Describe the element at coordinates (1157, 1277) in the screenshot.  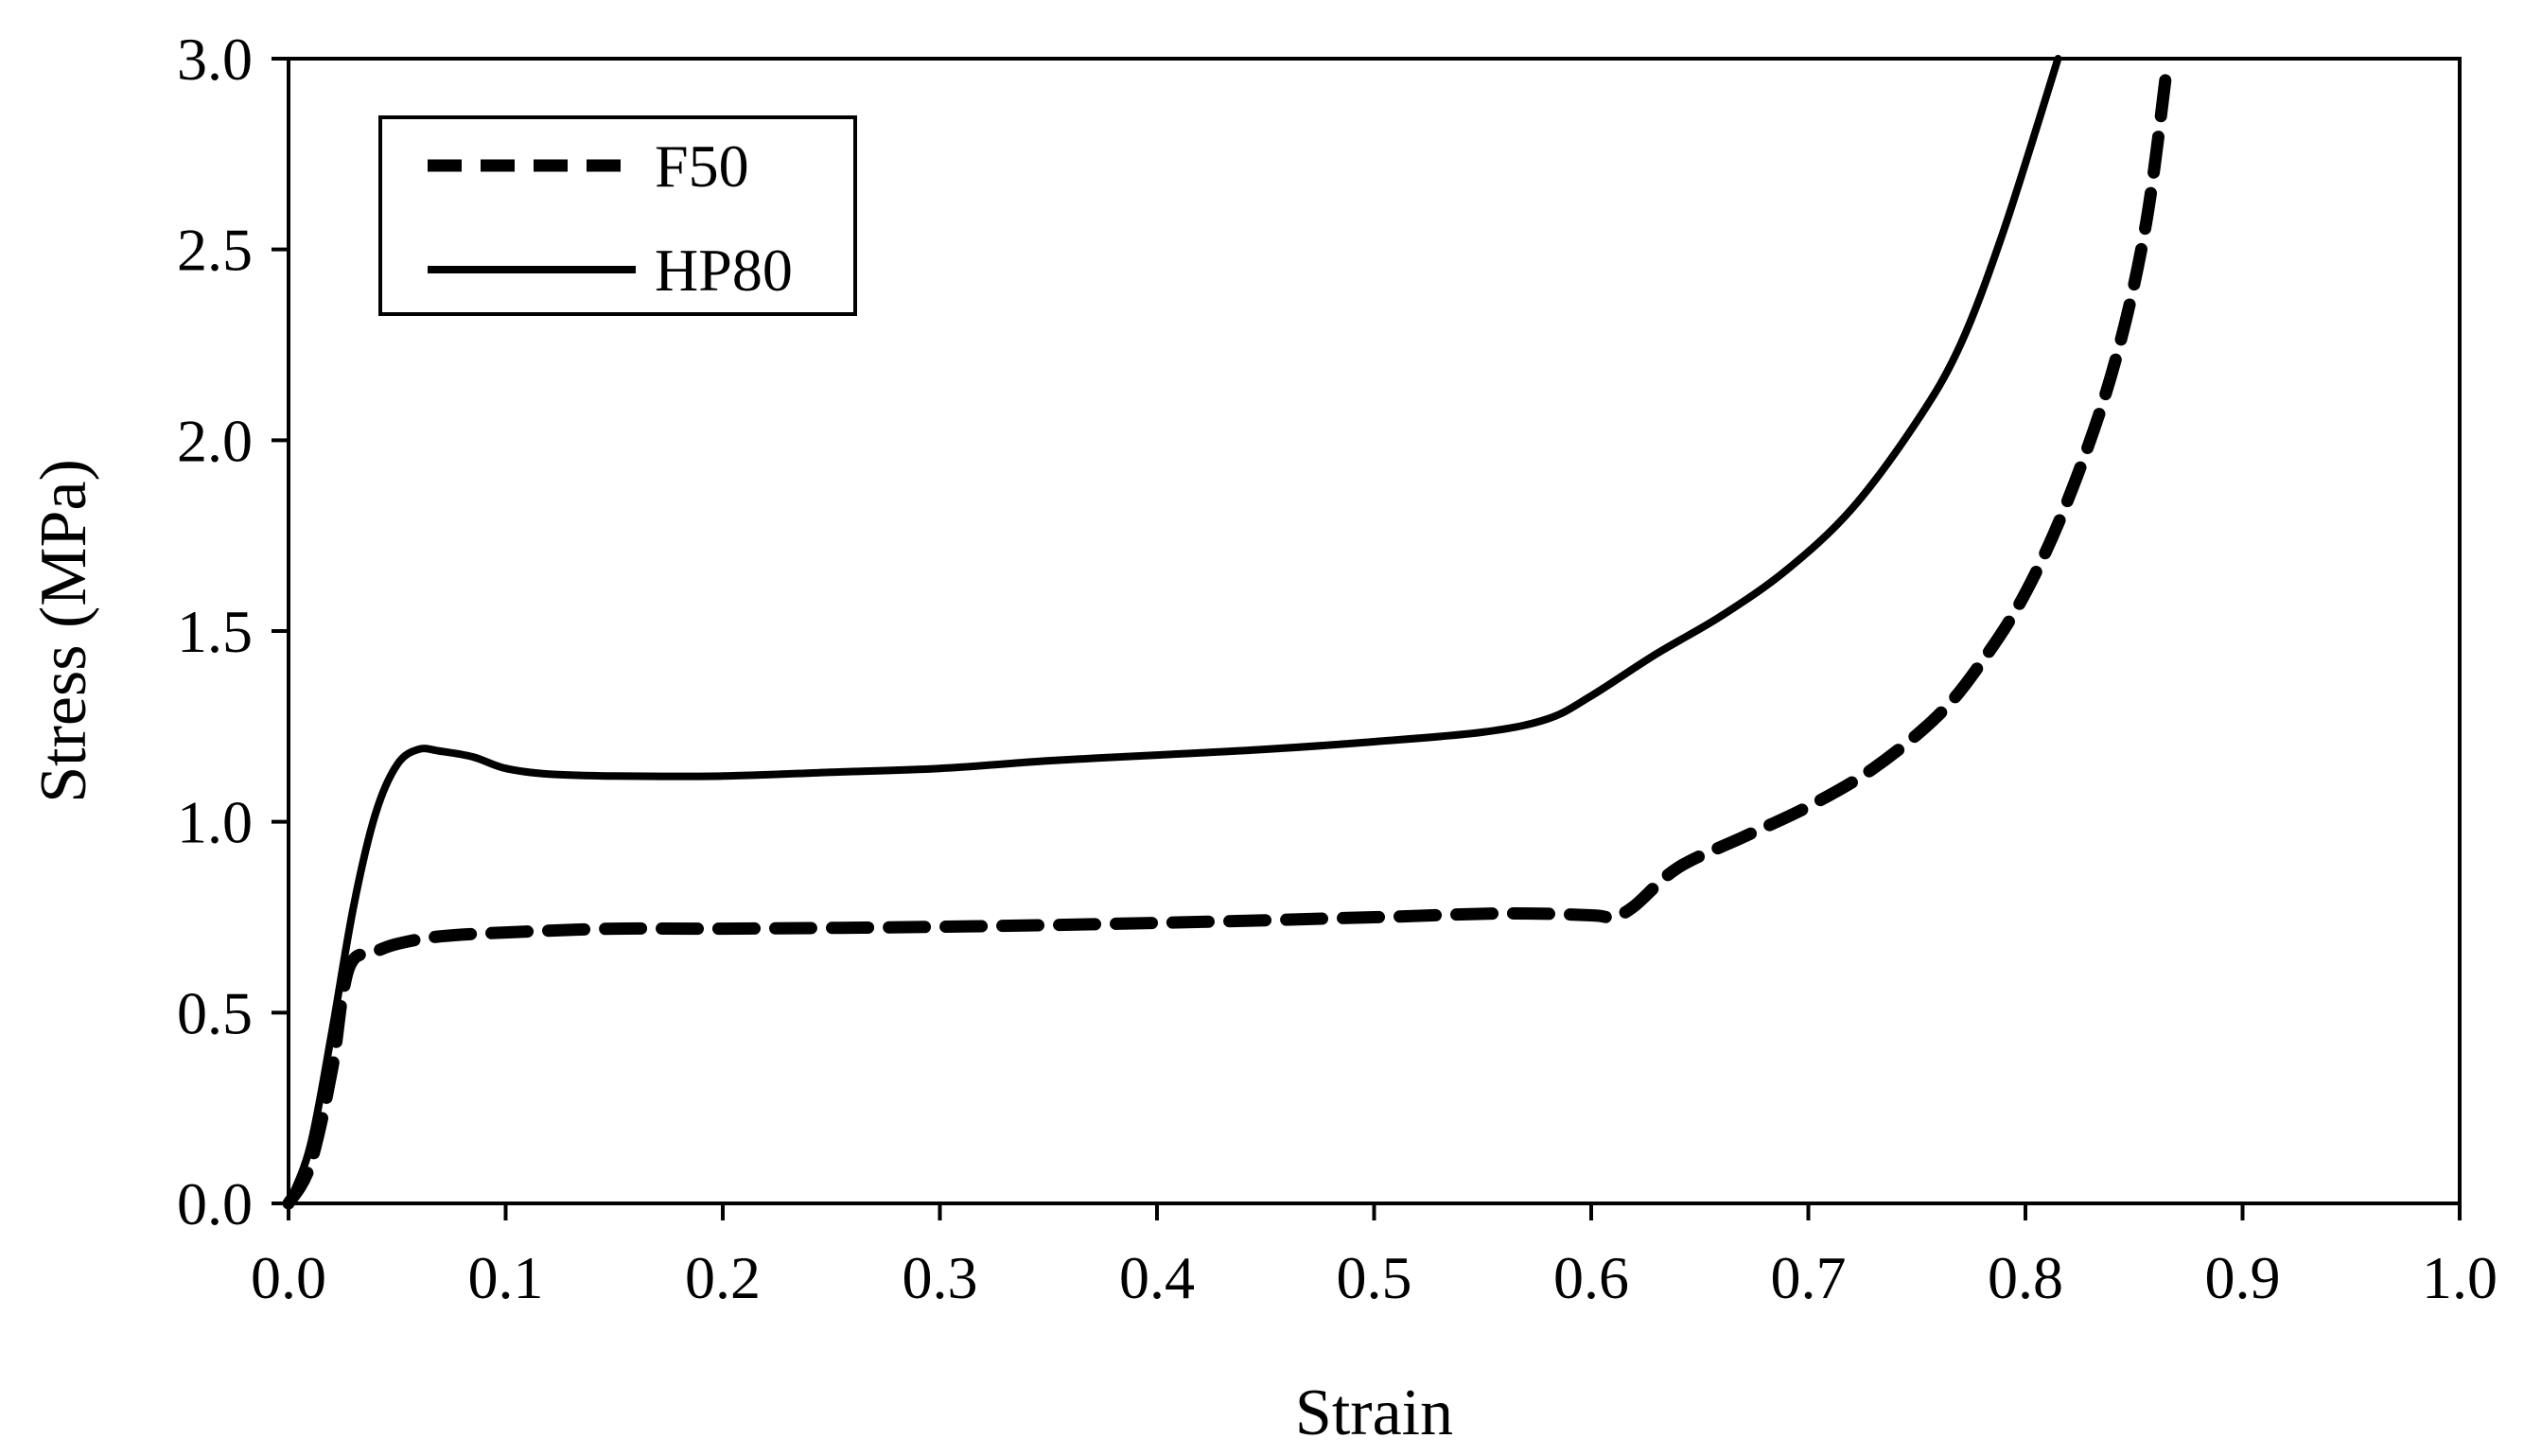
I see `x-tick-label: 0.4` at that location.